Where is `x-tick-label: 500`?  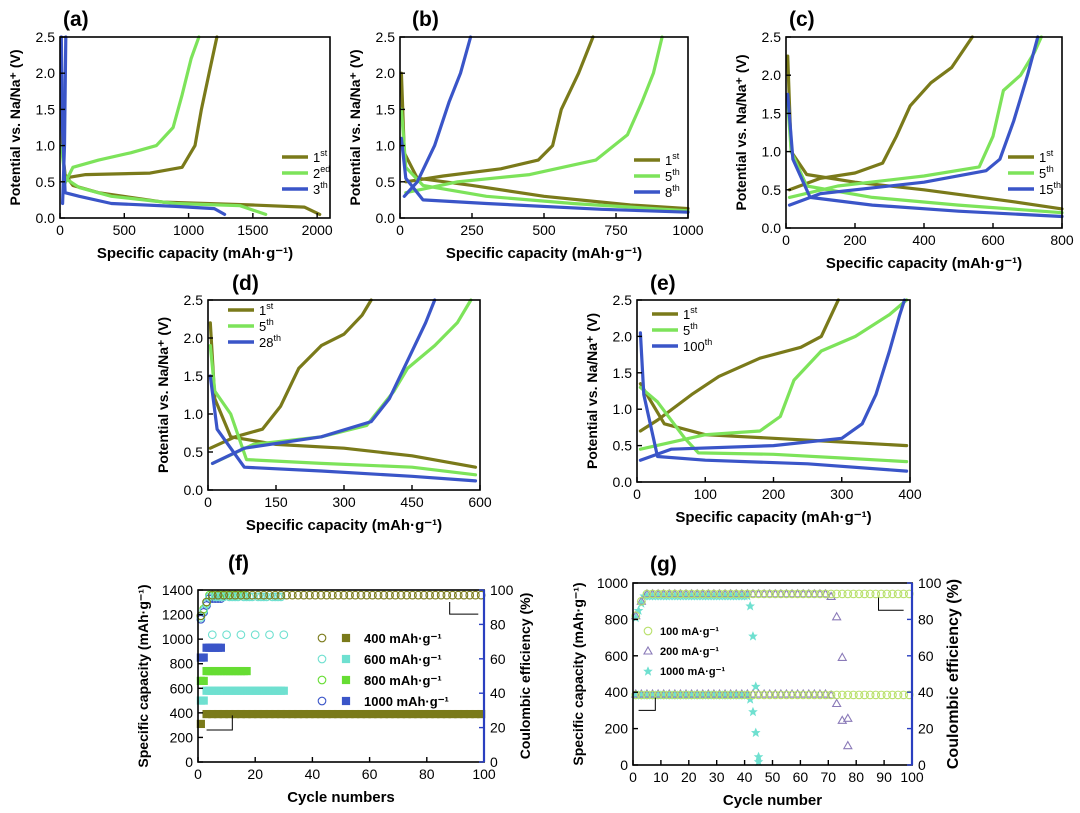 x-tick-label: 500 is located at coordinates (544, 230).